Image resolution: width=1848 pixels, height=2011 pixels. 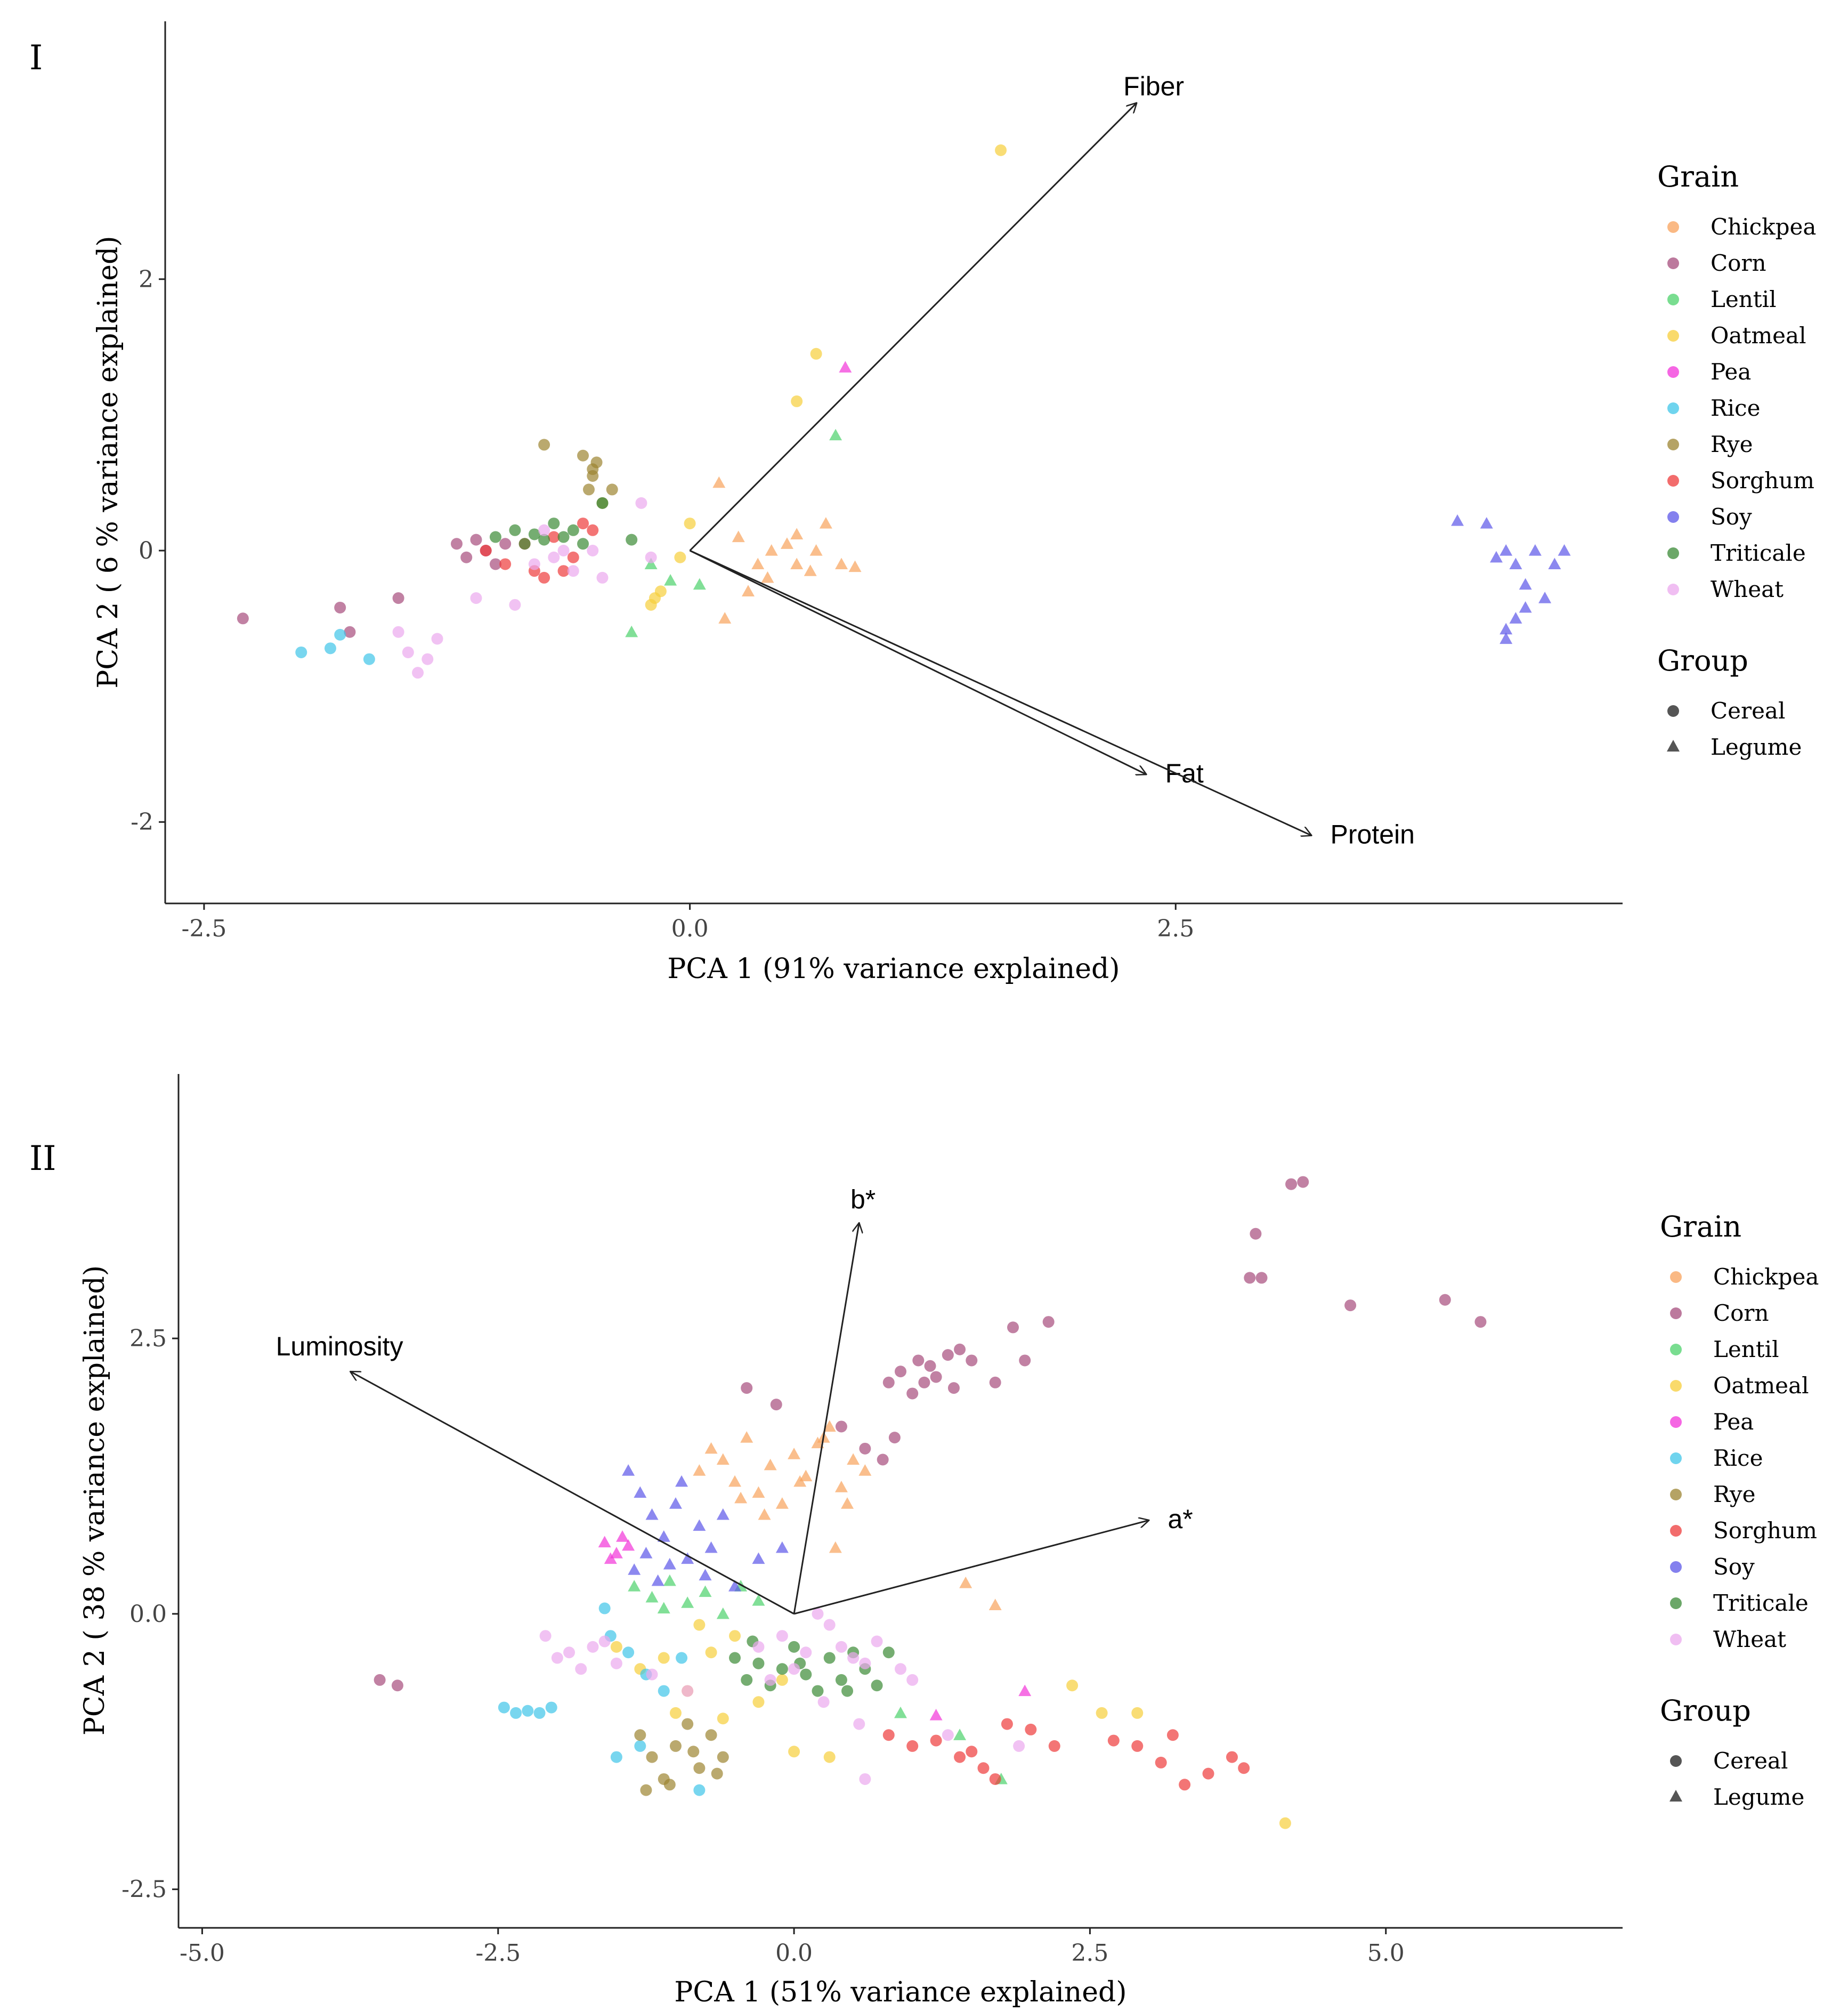 I want to click on x-tick-label: -2.5, so click(x=204, y=928).